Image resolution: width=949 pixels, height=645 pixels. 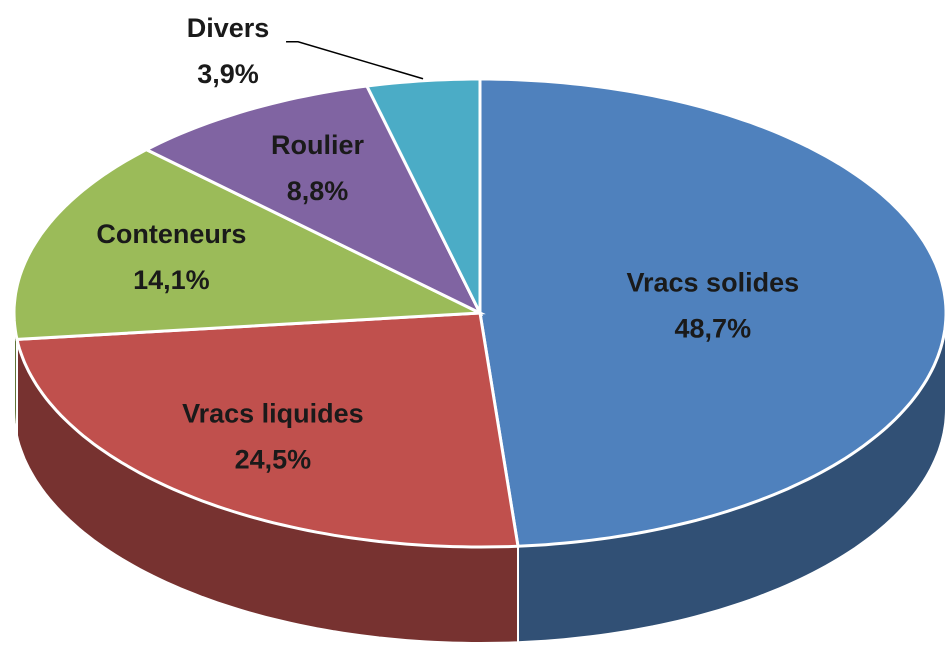 I want to click on slice-label: Vracs liquides, so click(x=273, y=414).